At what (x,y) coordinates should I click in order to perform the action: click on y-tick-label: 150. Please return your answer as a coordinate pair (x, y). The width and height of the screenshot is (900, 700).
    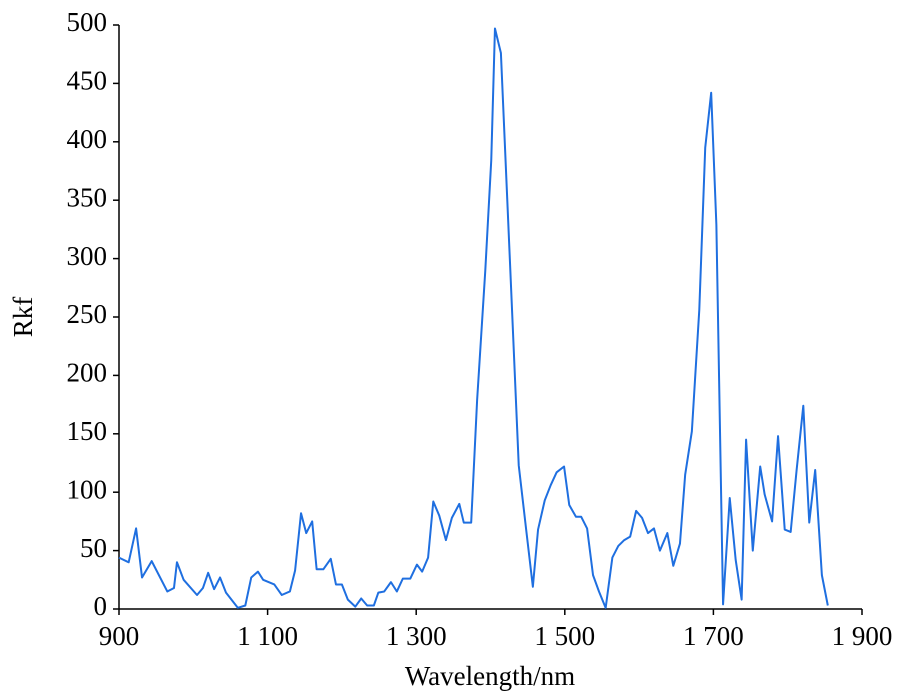
    Looking at the image, I should click on (87, 431).